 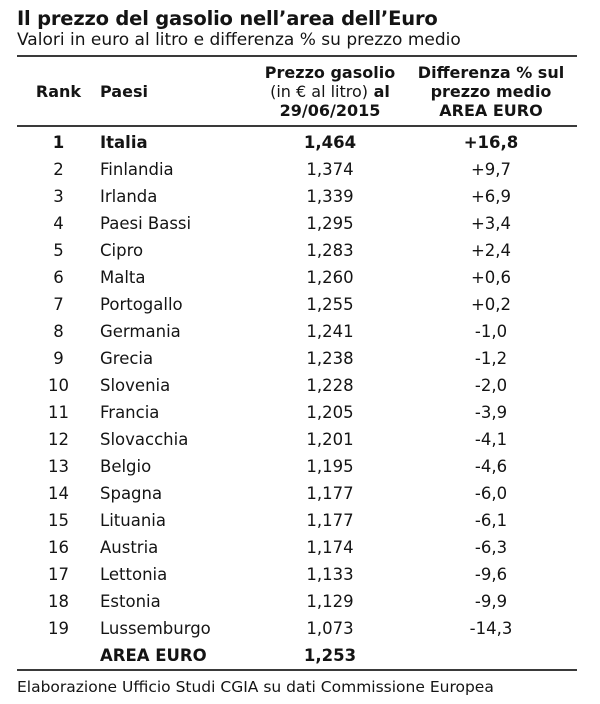 What do you see at coordinates (330, 628) in the screenshot?
I see `price-cell: 1,073` at bounding box center [330, 628].